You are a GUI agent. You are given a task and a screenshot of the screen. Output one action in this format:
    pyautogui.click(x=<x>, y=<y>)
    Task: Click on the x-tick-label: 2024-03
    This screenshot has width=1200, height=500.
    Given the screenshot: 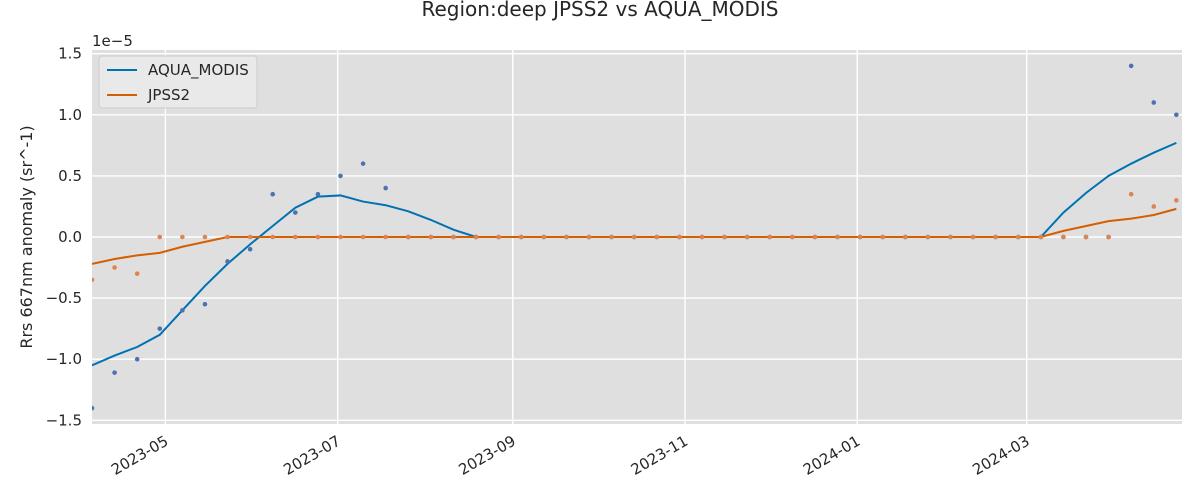 What is the action you would take?
    pyautogui.click(x=1000, y=455)
    